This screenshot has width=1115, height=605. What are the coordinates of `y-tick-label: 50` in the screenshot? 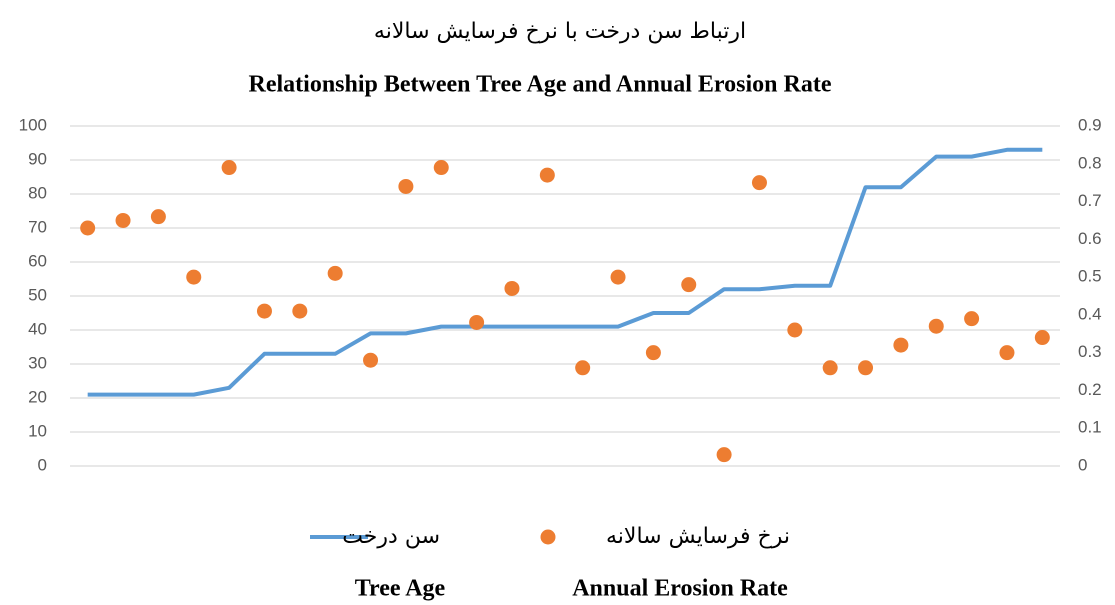 It's located at (37, 294).